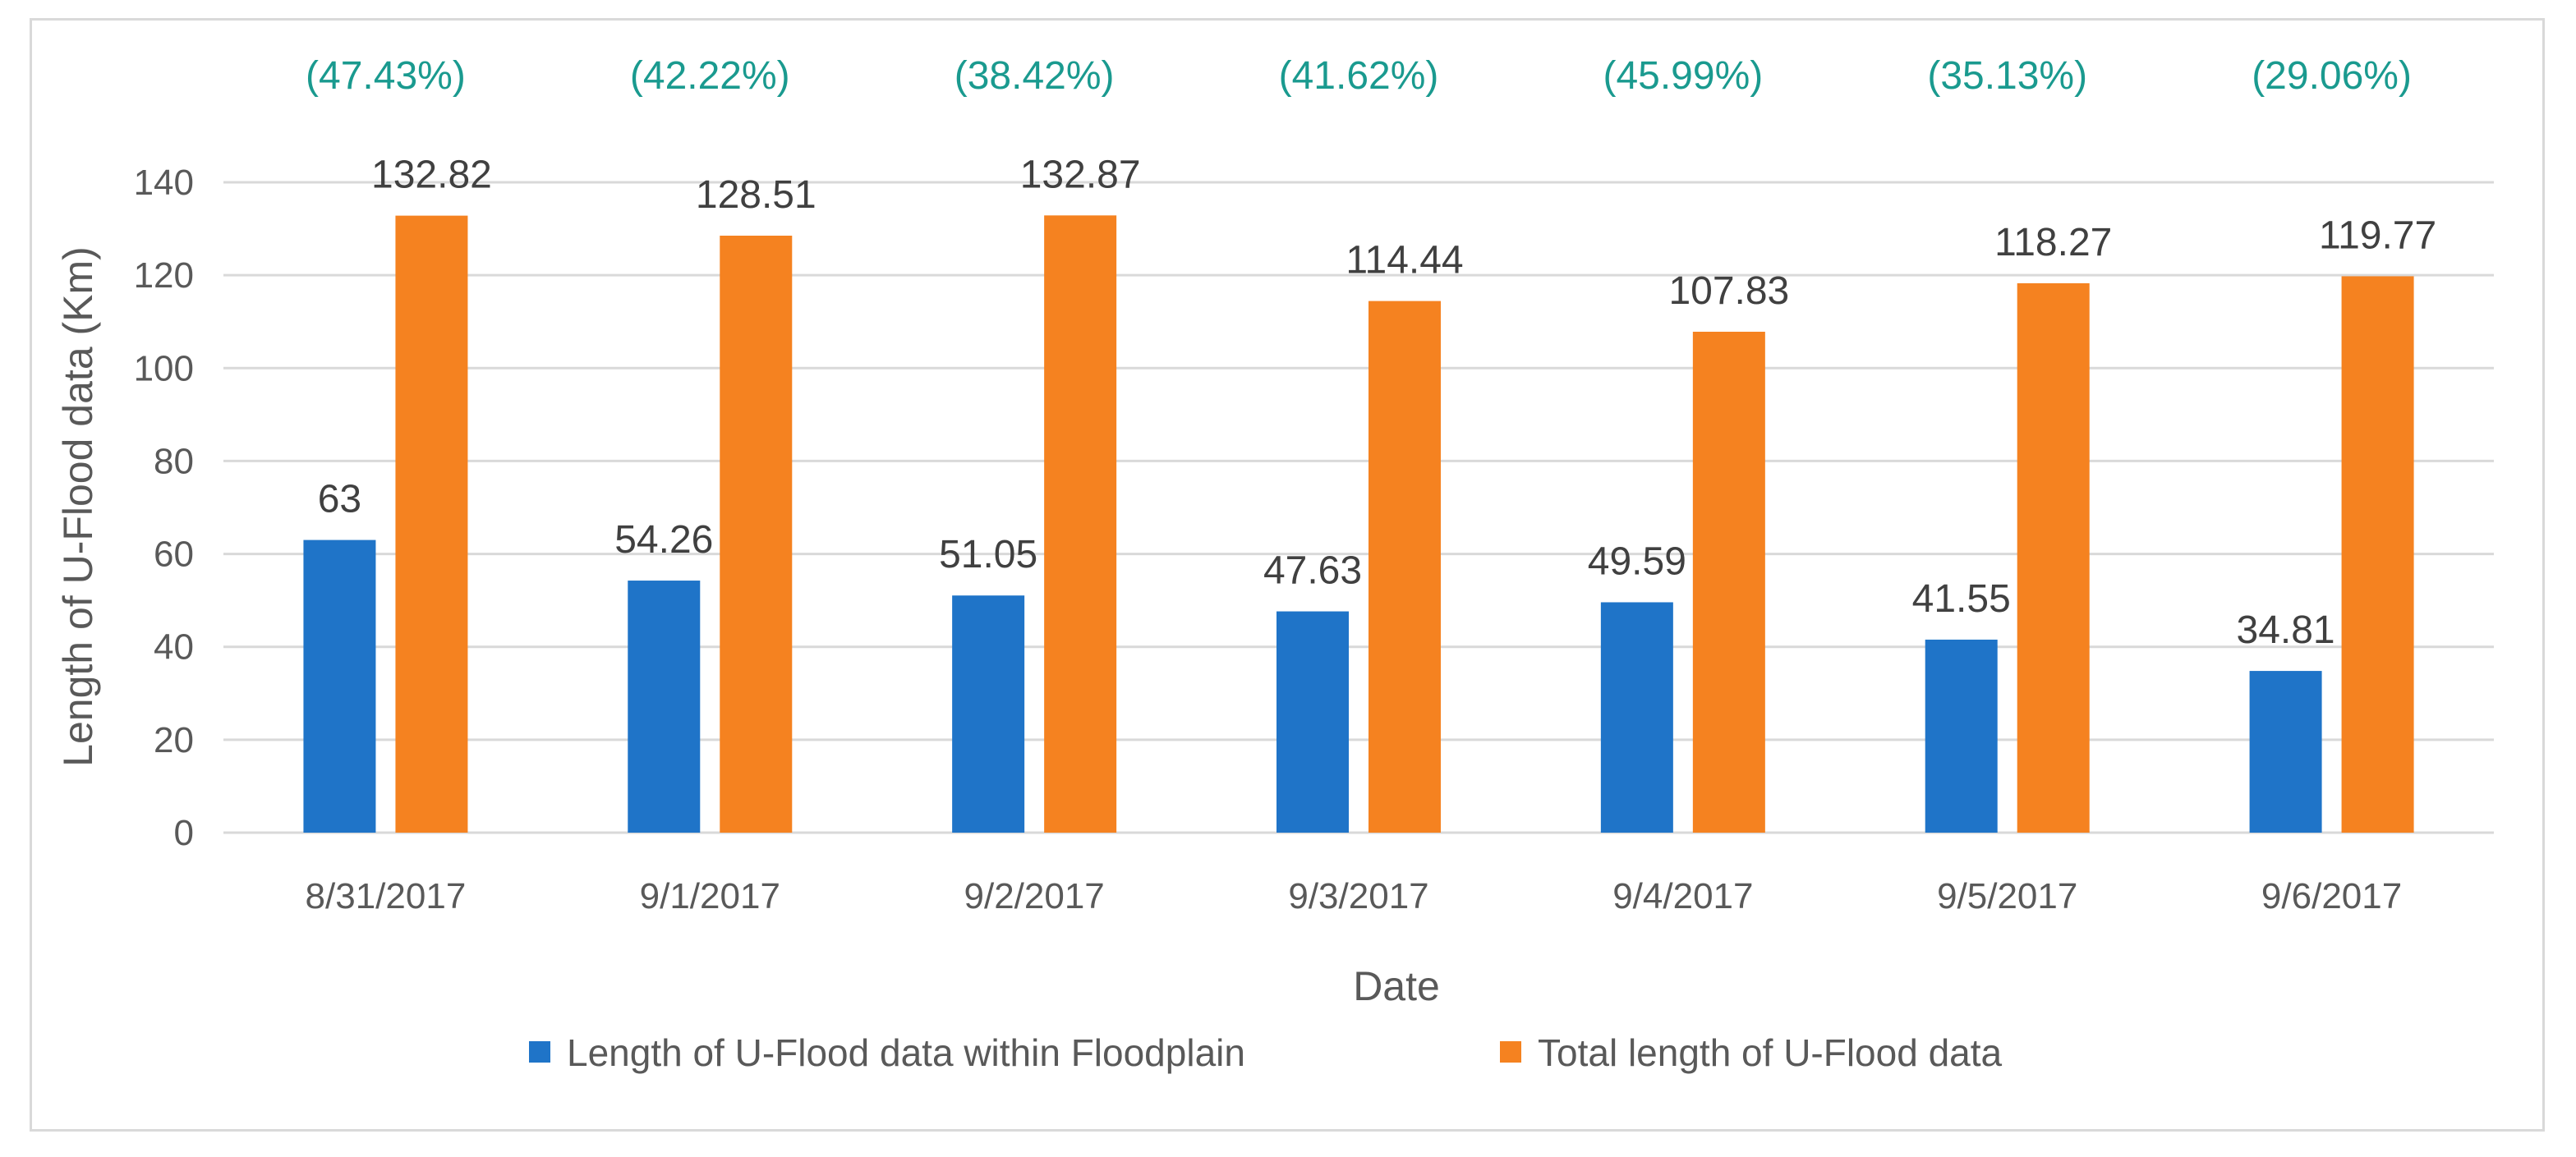 This screenshot has width=2576, height=1157. Describe the element at coordinates (174, 461) in the screenshot. I see `y-tick-label: 80` at that location.